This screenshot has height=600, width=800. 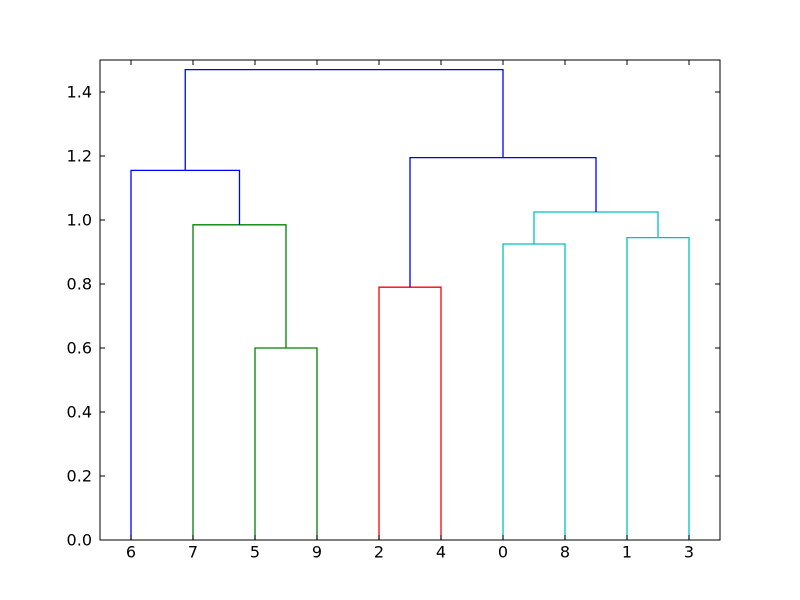 What do you see at coordinates (565, 552) in the screenshot?
I see `x-tick-label: 8` at bounding box center [565, 552].